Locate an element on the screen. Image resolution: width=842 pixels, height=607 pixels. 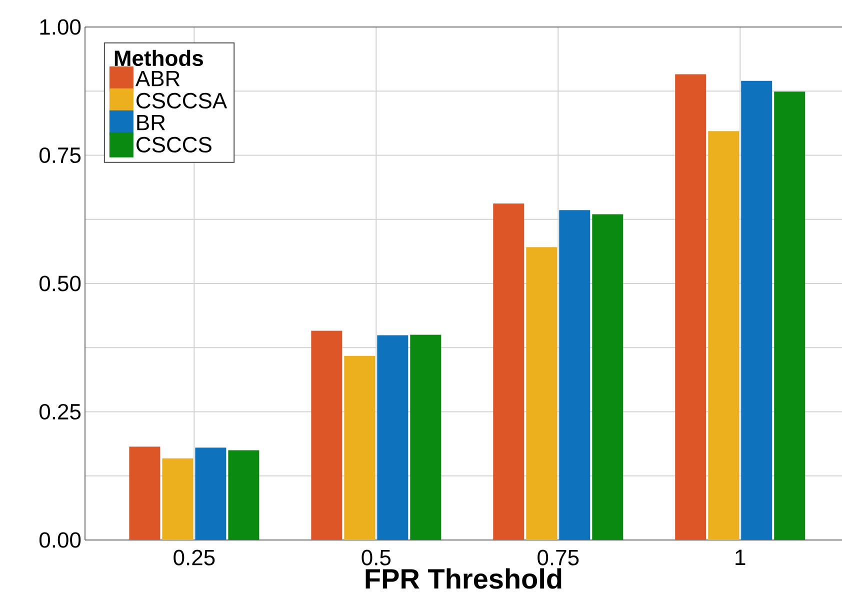
y-tick-label: 1.00 is located at coordinates (60, 27).